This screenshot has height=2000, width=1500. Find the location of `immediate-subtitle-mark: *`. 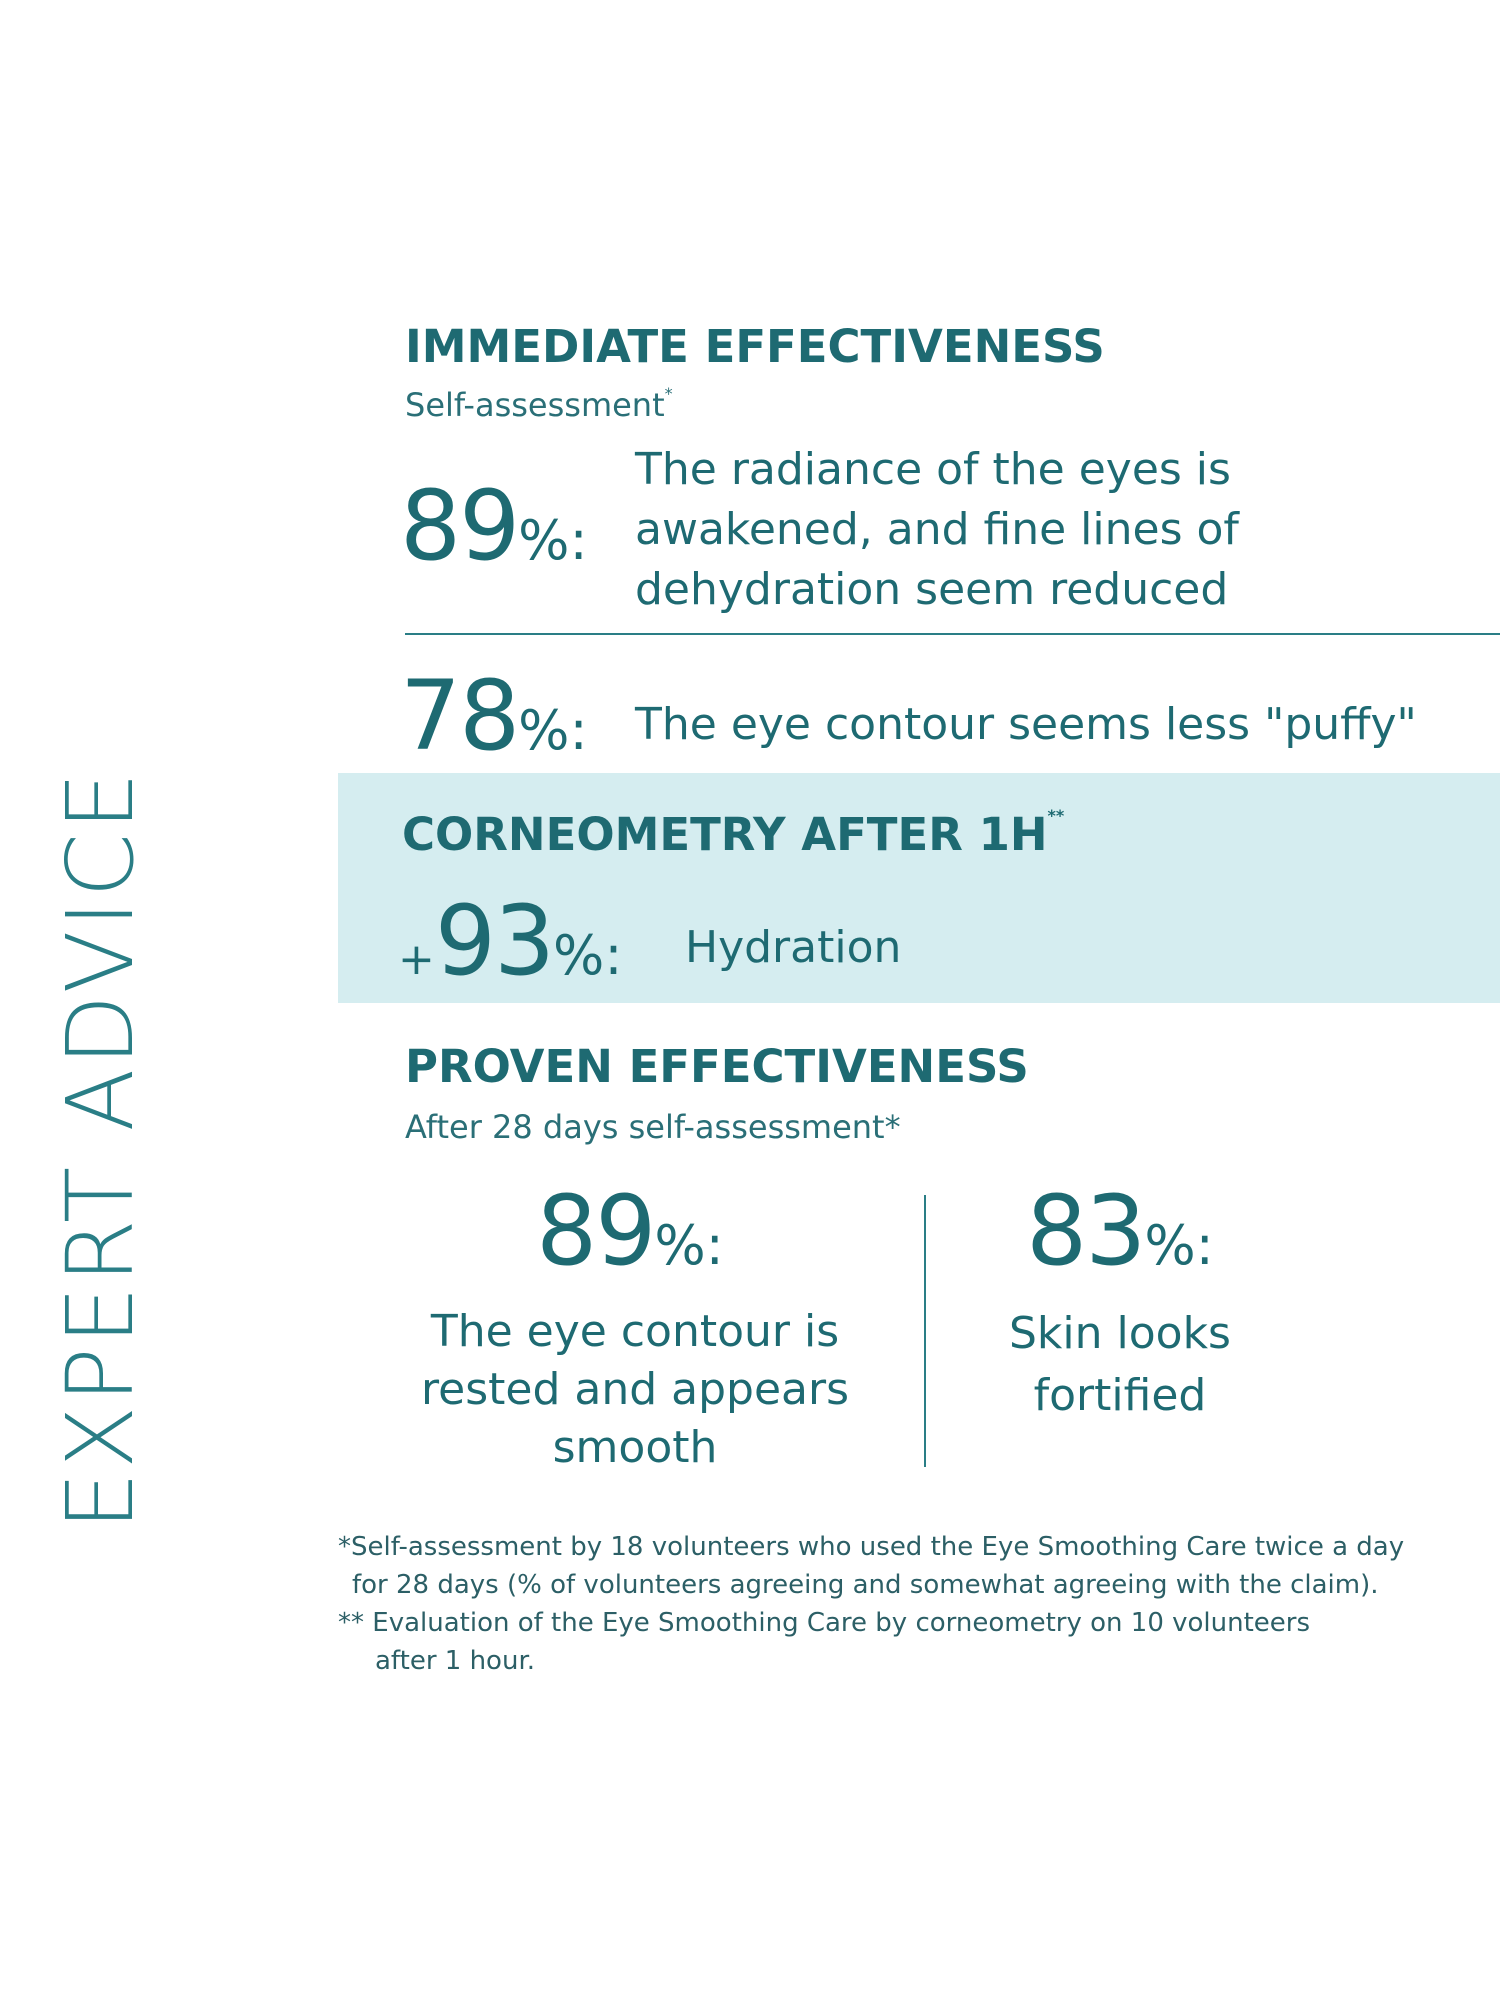

immediate-subtitle-mark: * is located at coordinates (668, 393).